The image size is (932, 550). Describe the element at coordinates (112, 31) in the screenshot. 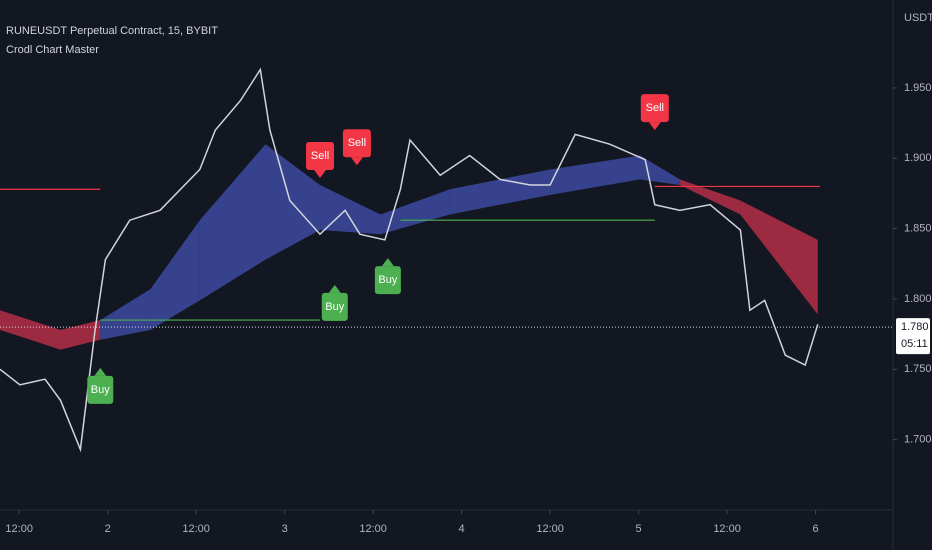

I see `chart-title: RUNEUSDT Perpetual Contract, 15, BYBIT` at that location.